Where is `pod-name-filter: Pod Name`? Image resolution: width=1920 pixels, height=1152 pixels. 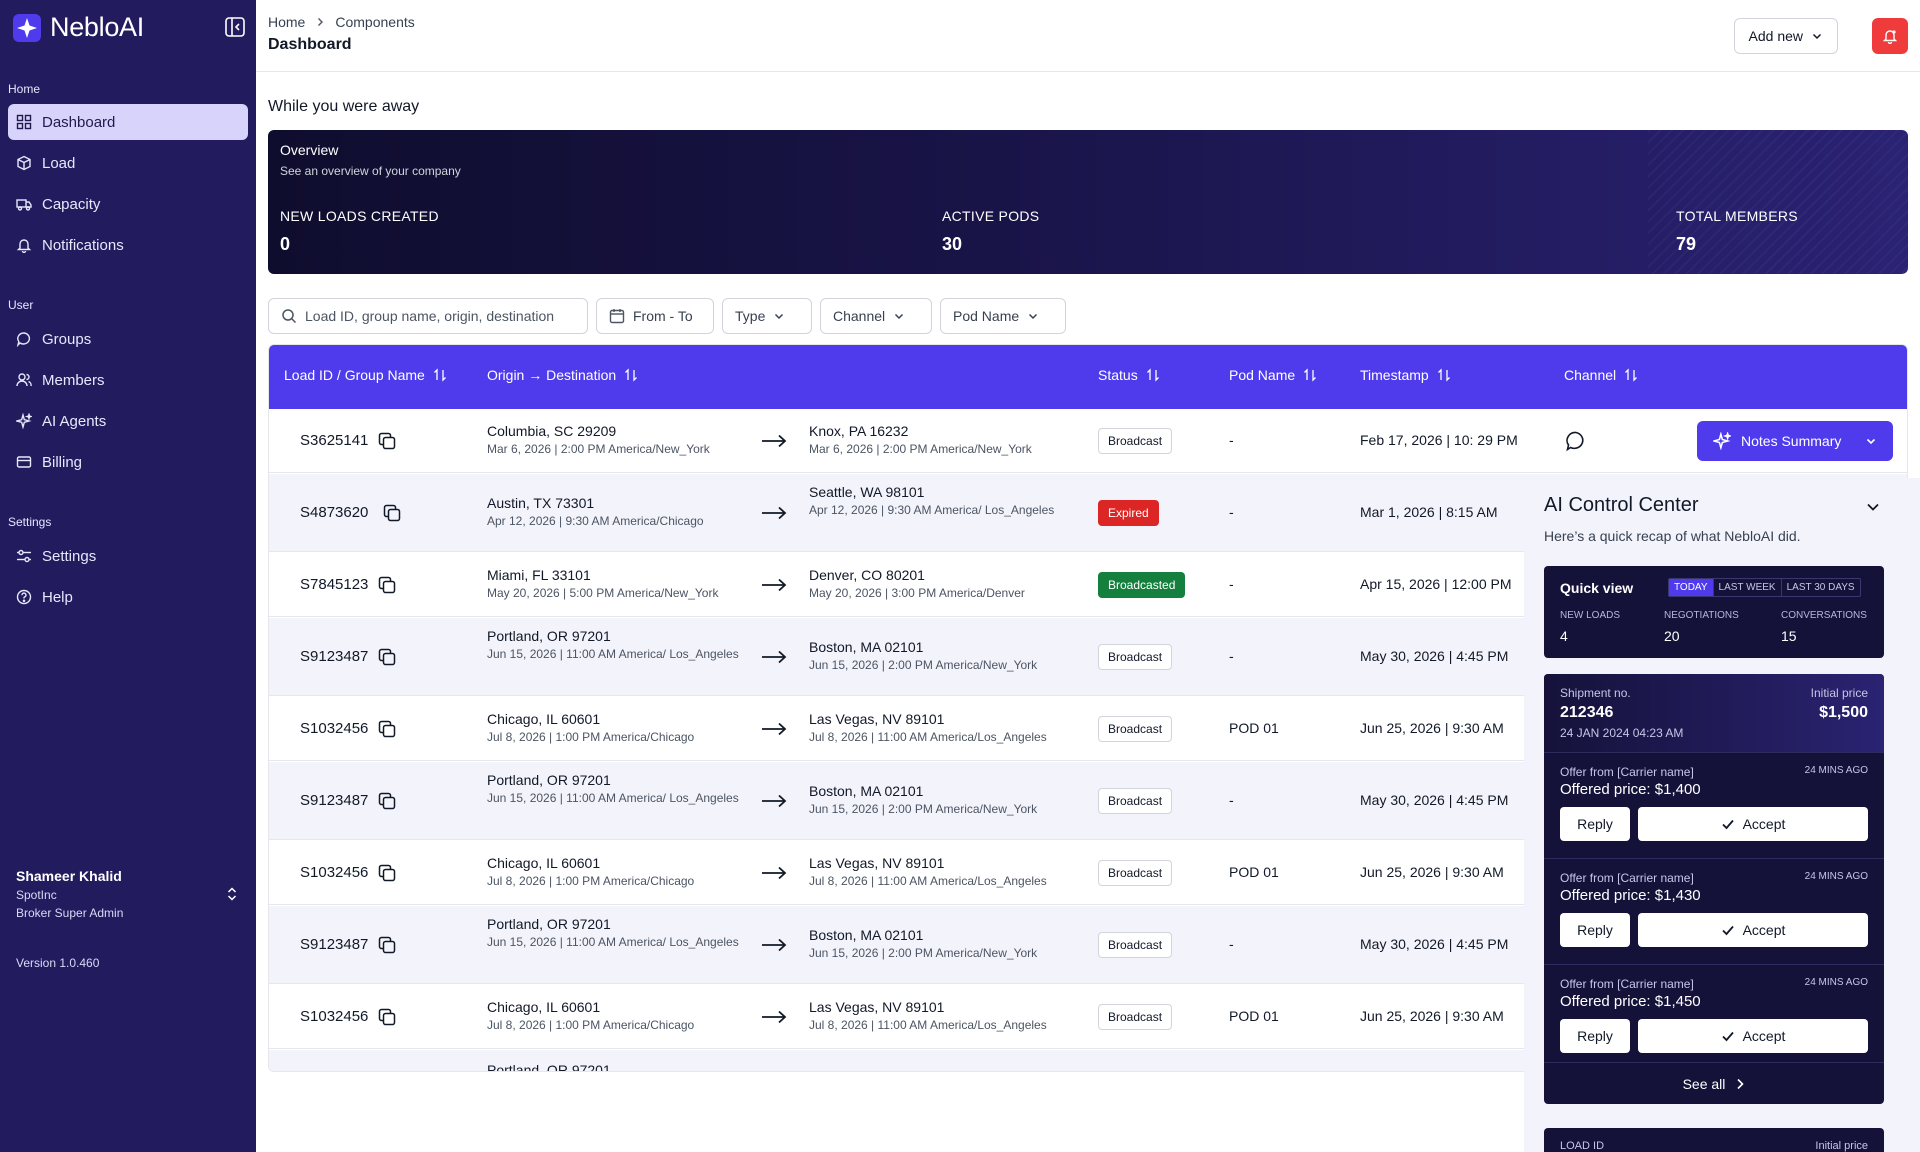 pod-name-filter: Pod Name is located at coordinates (1003, 316).